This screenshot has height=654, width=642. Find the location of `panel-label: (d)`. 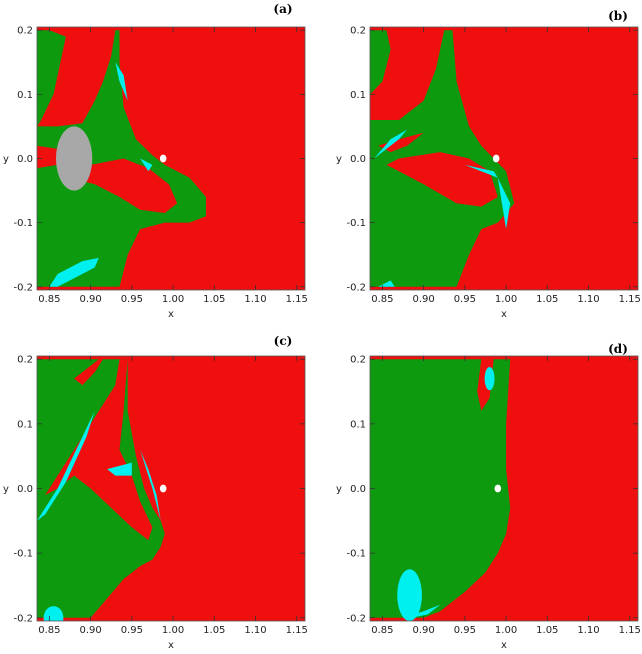

panel-label: (d) is located at coordinates (618, 349).